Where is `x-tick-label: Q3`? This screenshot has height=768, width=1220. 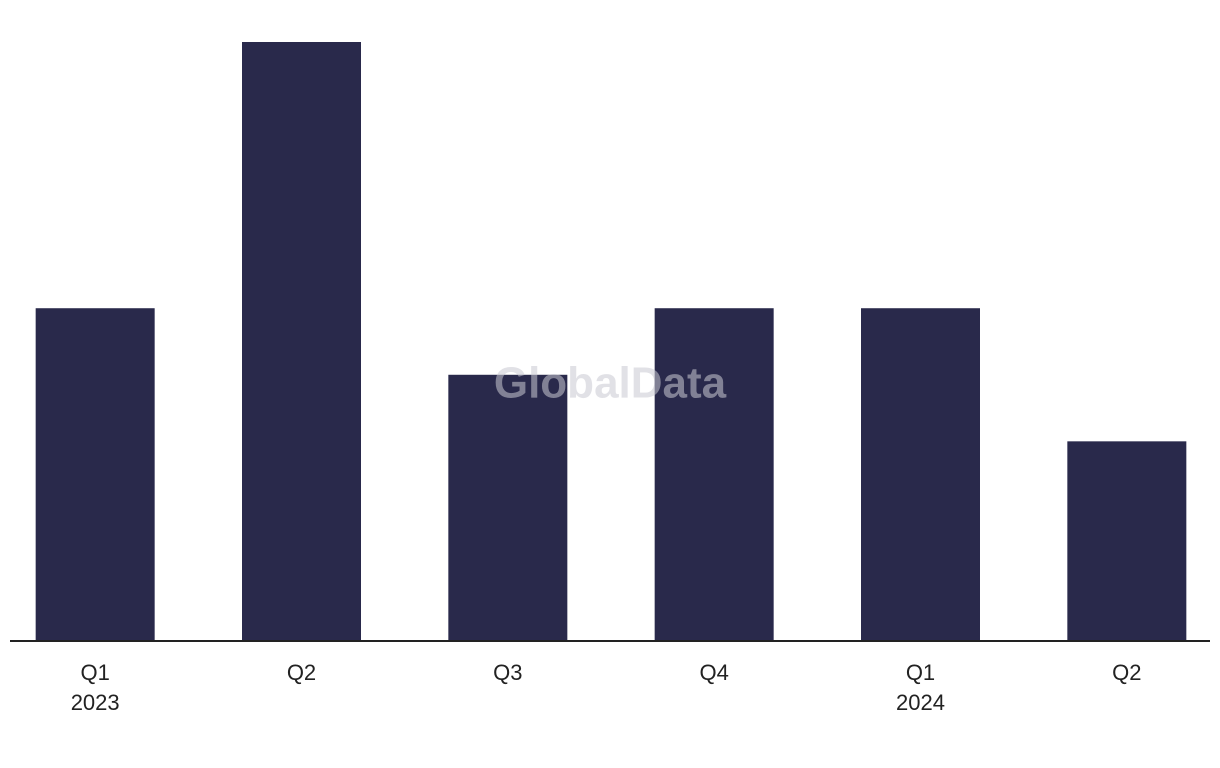 x-tick-label: Q3 is located at coordinates (507, 672).